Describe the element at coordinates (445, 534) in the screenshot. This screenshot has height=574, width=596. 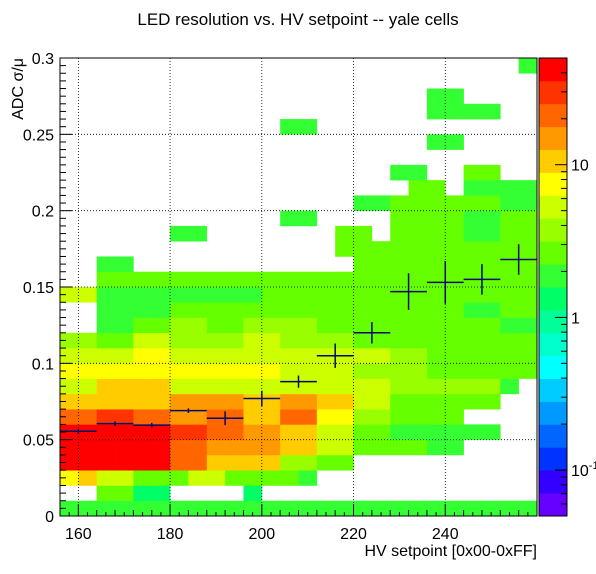
I see `x-tick-label: 240` at that location.